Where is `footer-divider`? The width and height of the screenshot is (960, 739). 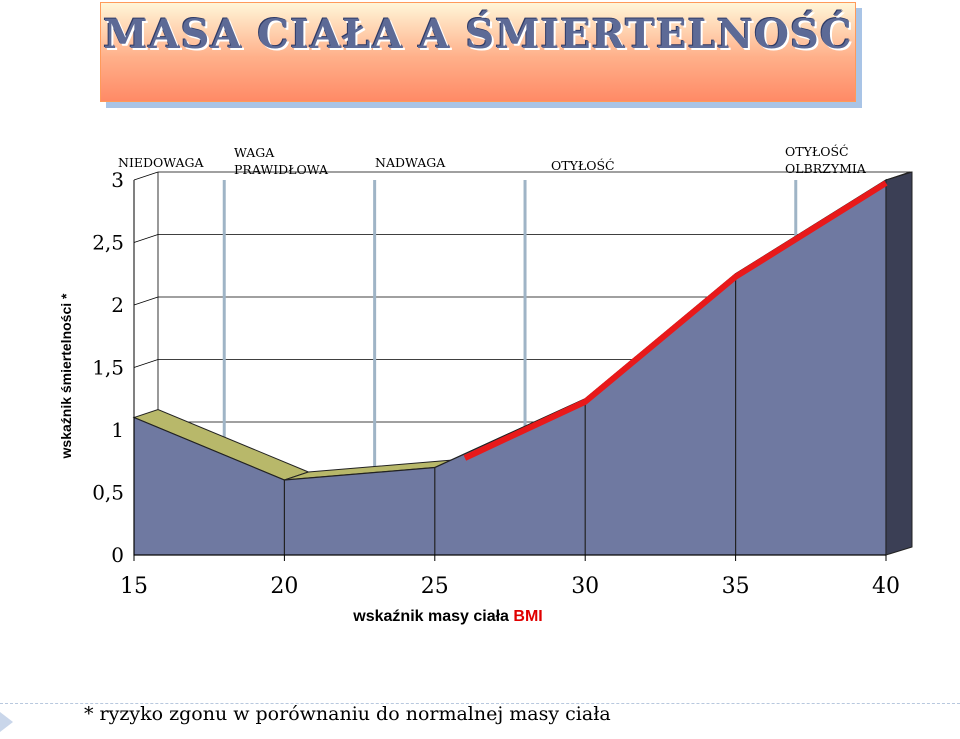
footer-divider is located at coordinates (480, 703).